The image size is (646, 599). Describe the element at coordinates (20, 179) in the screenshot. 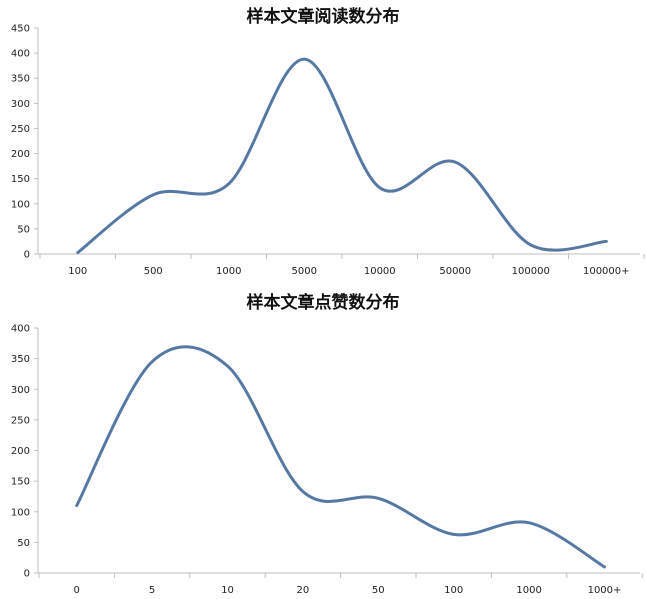

I see `chart-1-y-tick-label: 150` at that location.